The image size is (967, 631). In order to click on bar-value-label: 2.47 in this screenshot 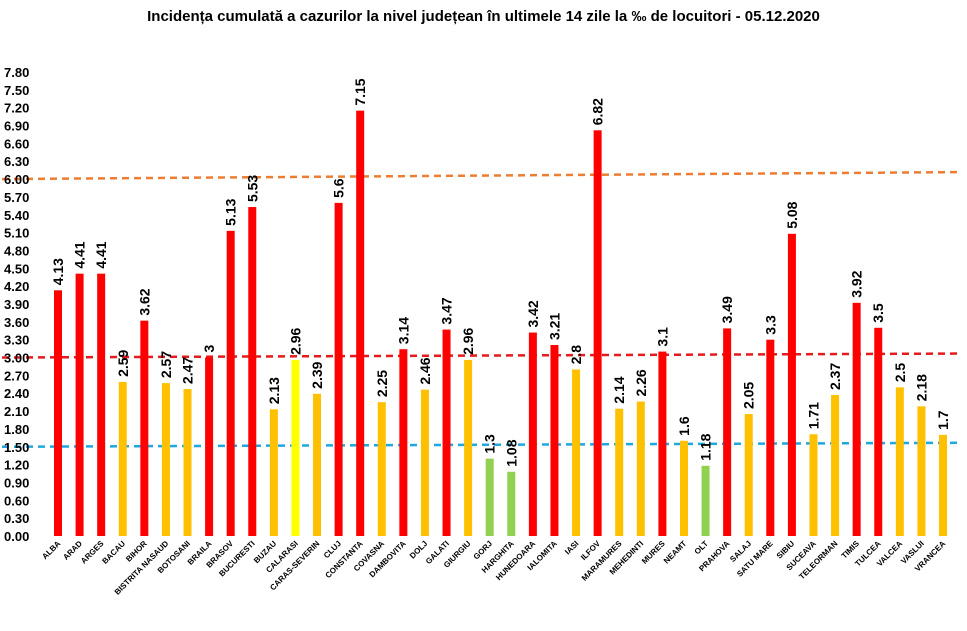, I will do `click(188, 370)`.